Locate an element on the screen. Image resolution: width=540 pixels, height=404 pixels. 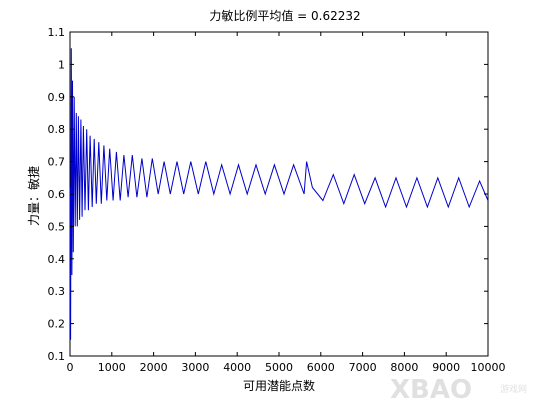
y-tick-label: 1.1 is located at coordinates (57, 32).